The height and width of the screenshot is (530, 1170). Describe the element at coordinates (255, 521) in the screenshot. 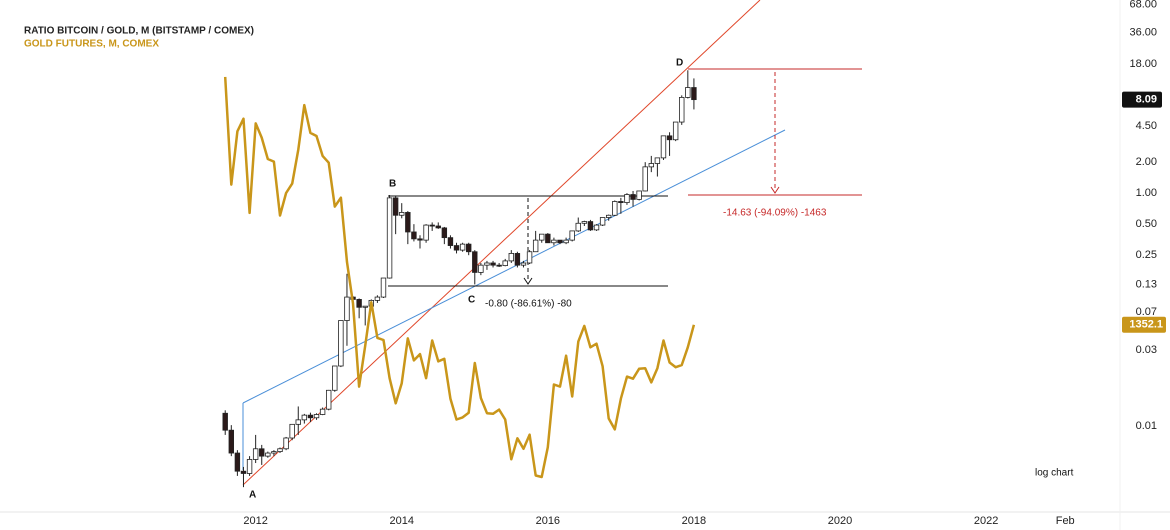

I see `x-tick-label: 2012` at that location.